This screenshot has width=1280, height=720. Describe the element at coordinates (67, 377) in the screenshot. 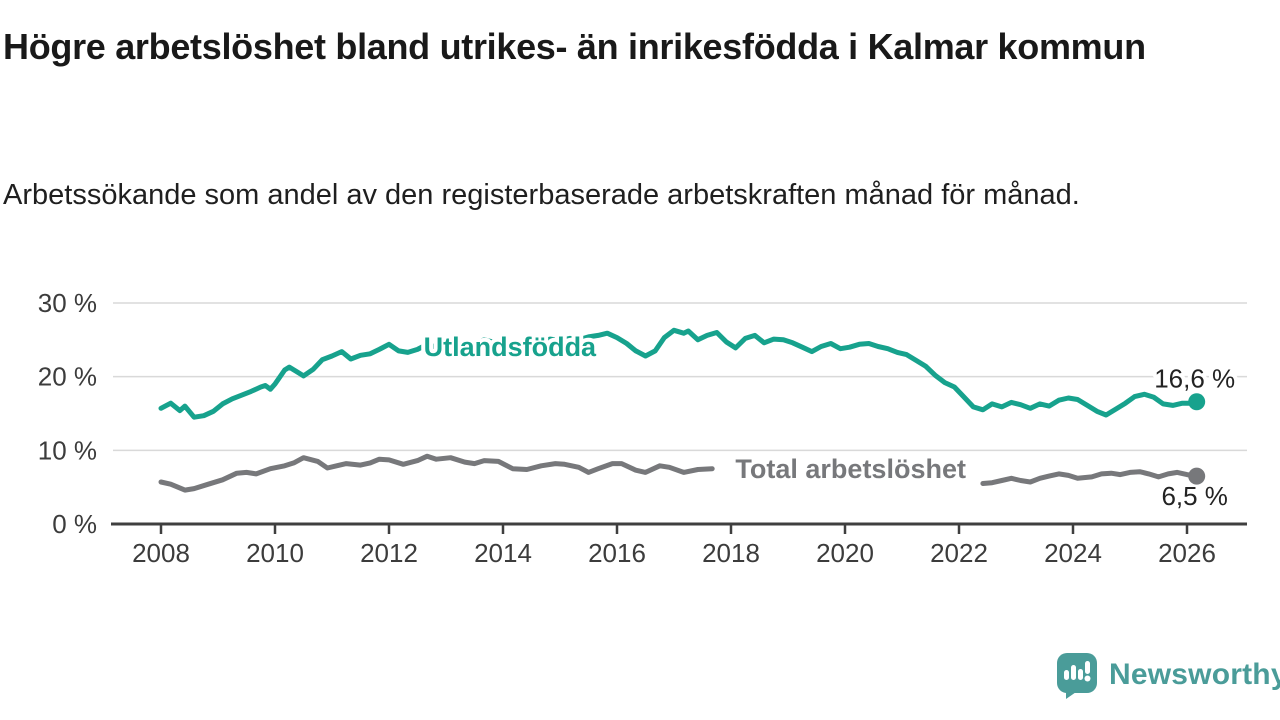

I see `y-tick-label-20: 20 %` at that location.